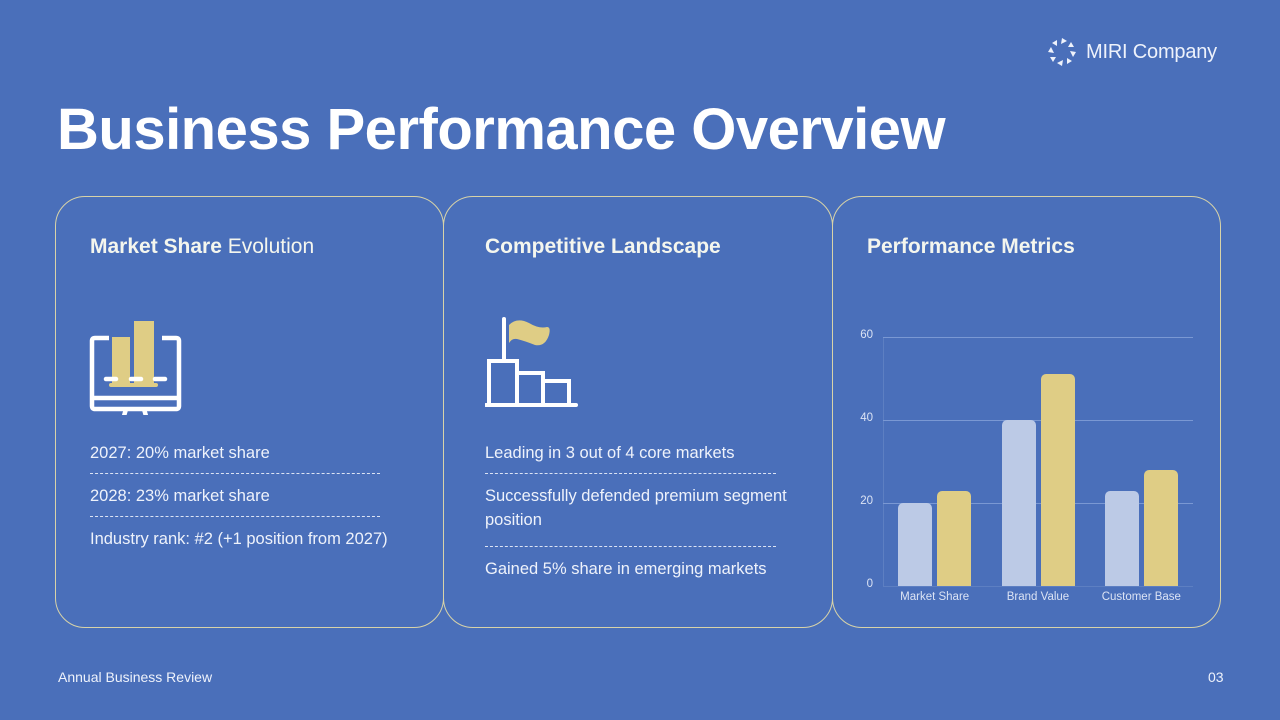  I want to click on y-tick-label: 60, so click(866, 335).